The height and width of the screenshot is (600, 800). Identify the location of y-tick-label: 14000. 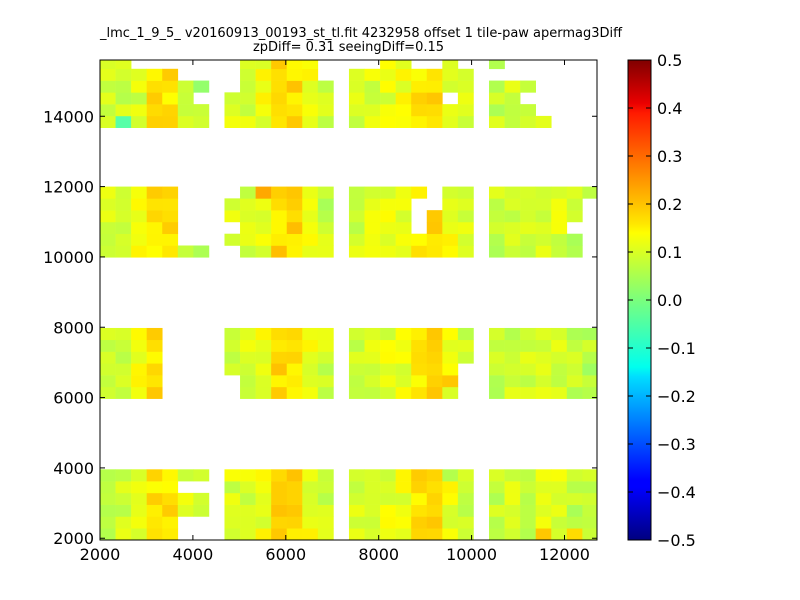
(68, 116).